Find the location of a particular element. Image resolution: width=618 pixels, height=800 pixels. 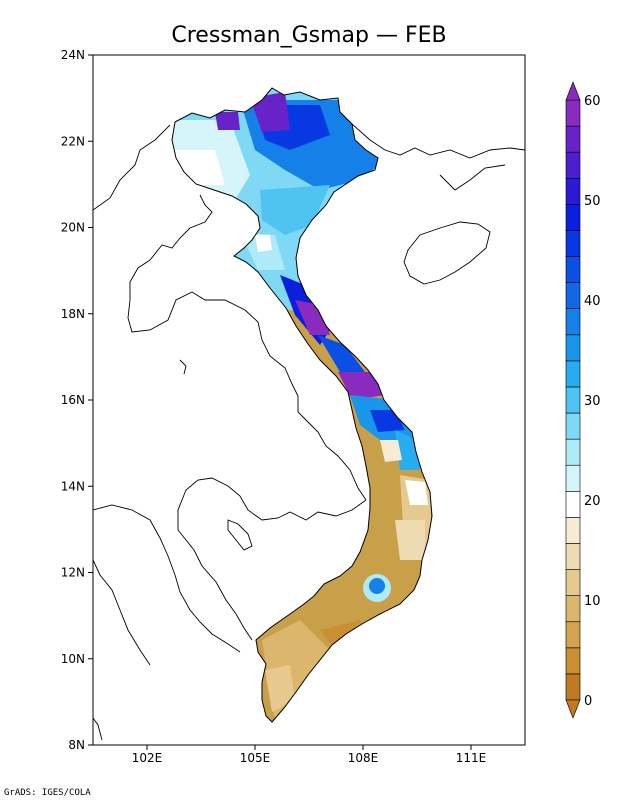

lat-tick-label: 16N is located at coordinates (73, 400).